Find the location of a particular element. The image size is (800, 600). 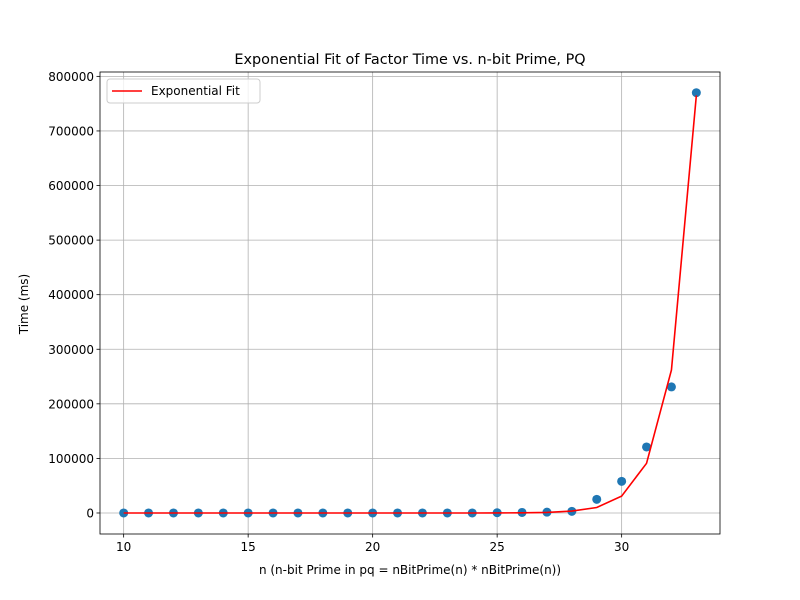

x-tick-label: 15 is located at coordinates (248, 547).